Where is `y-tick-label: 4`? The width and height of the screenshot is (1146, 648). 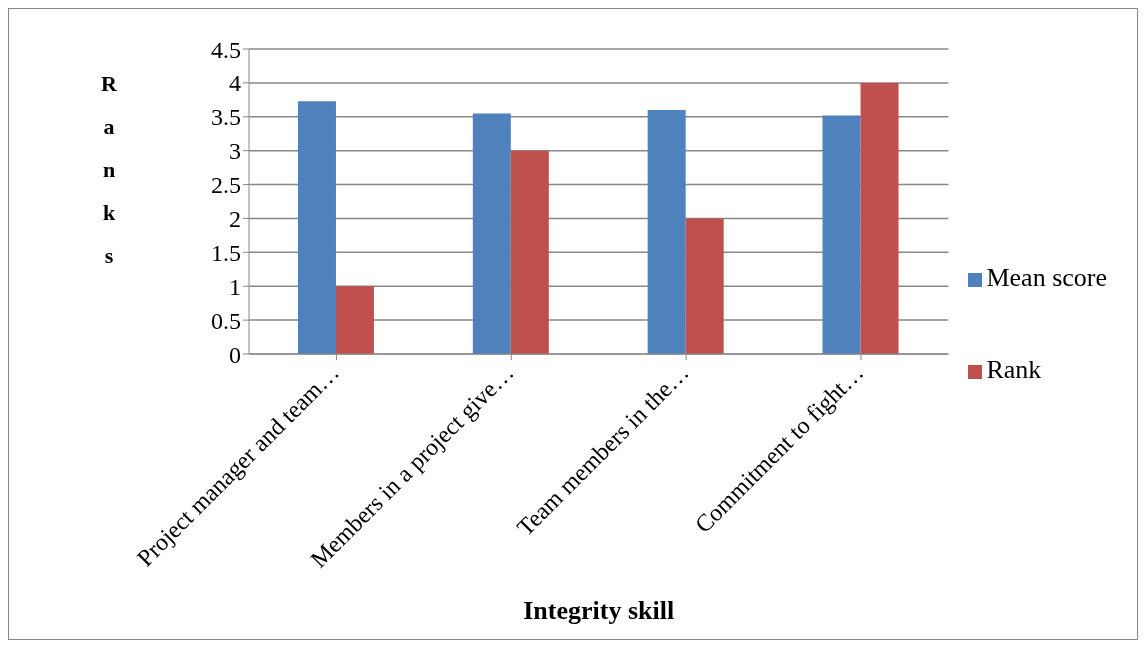 y-tick-label: 4 is located at coordinates (235, 83).